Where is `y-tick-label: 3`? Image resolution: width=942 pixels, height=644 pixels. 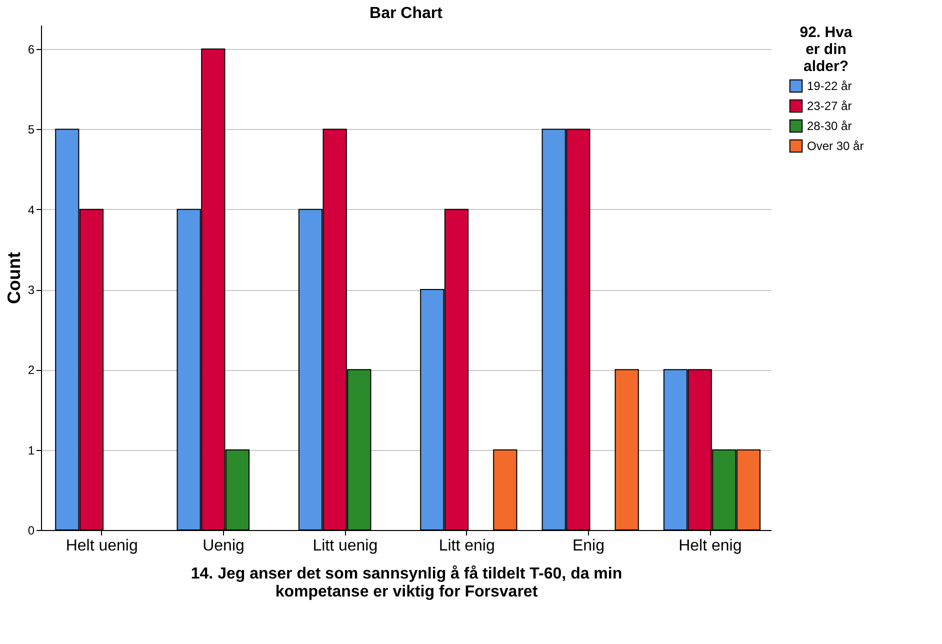 y-tick-label: 3 is located at coordinates (31, 290).